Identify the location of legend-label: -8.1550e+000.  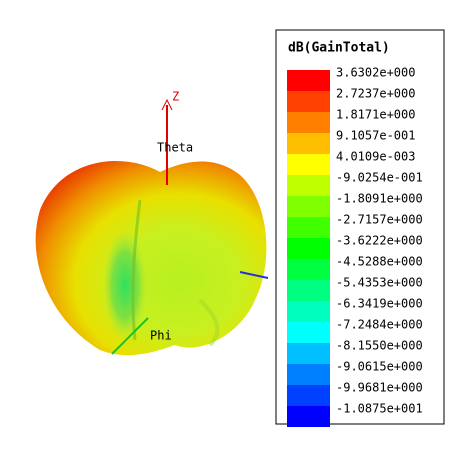
(379, 346).